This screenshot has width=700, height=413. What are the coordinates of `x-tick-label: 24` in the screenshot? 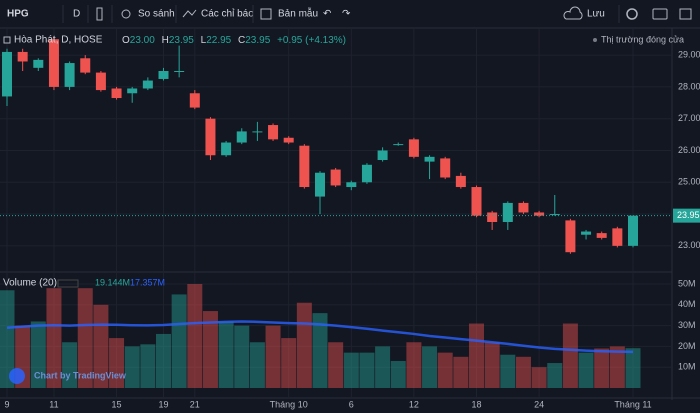 It's located at (539, 404).